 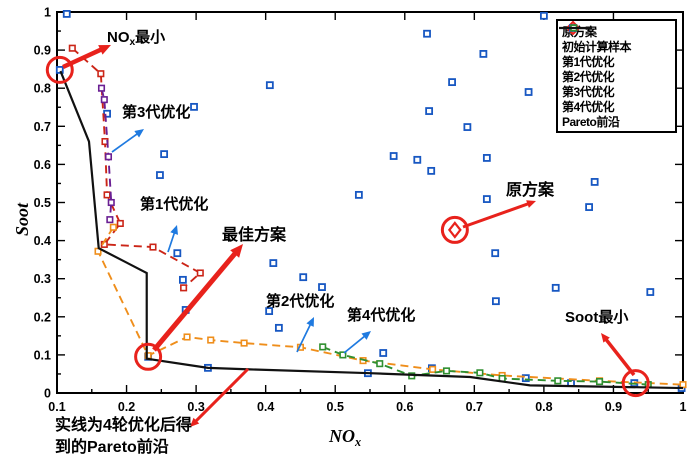 I want to click on legend-item: 初始计算样本, so click(x=617, y=39).